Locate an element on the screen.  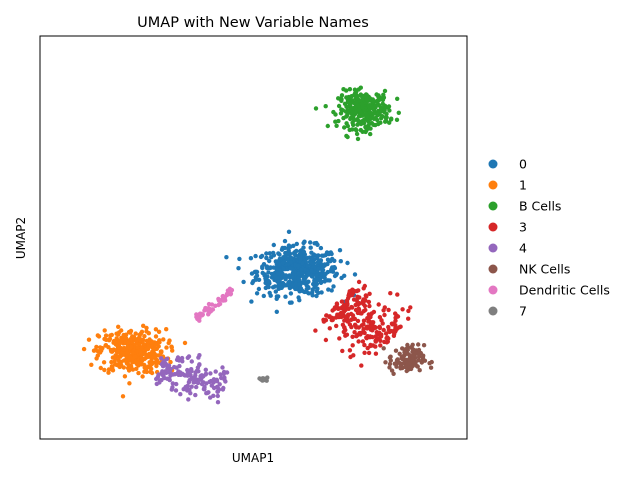
legend-label-1: 1 is located at coordinates (523, 185).